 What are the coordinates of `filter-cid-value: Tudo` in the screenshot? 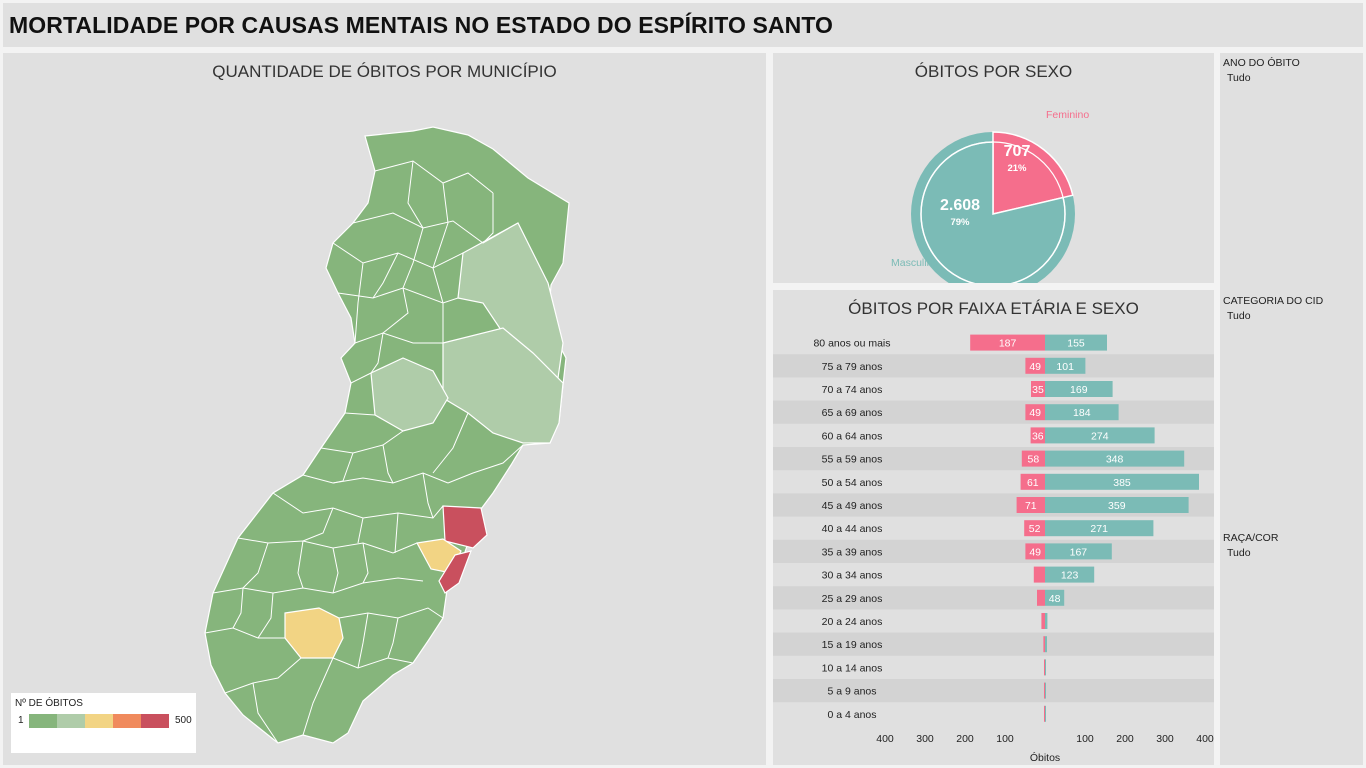 It's located at (1239, 316).